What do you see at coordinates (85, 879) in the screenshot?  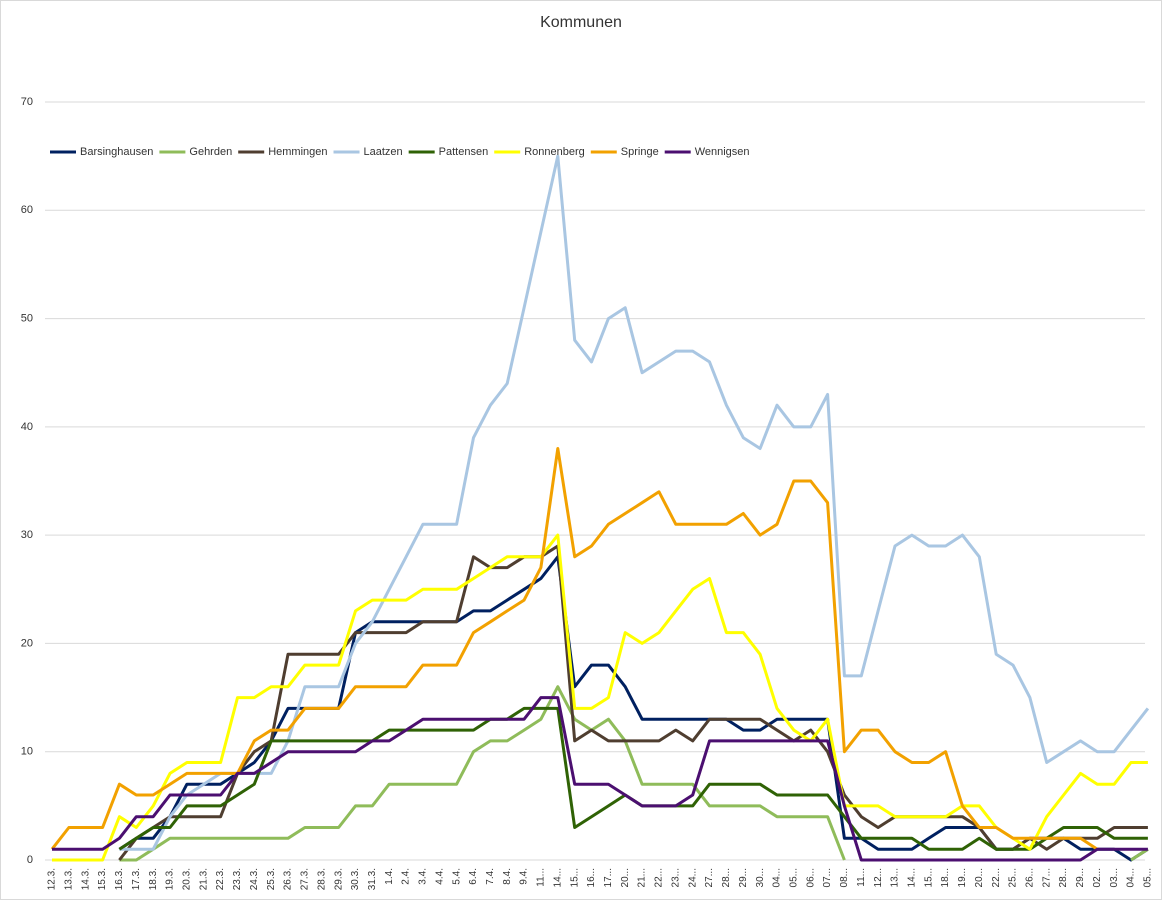 I see `x-tick-label: 14.3.` at bounding box center [85, 879].